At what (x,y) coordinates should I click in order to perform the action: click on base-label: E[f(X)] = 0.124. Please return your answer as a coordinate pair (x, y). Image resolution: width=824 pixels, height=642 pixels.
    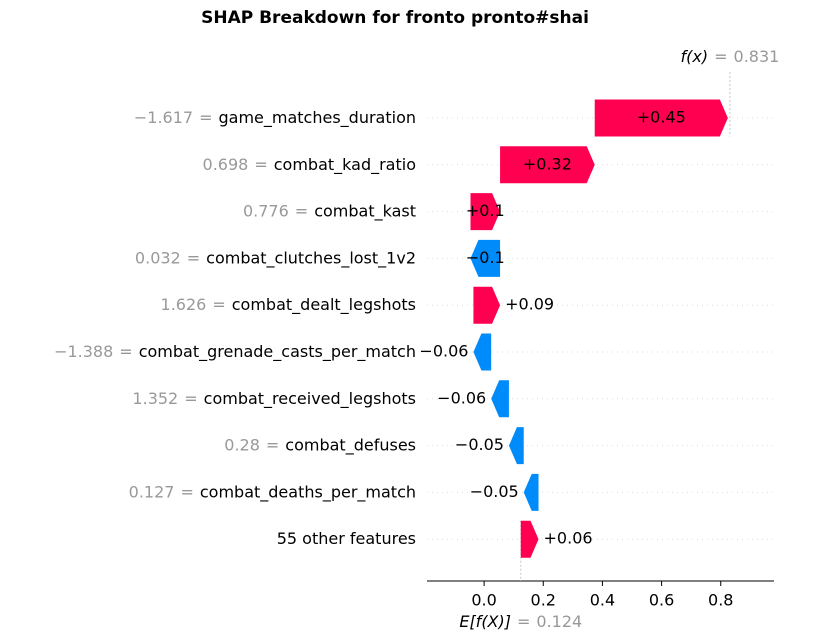
    Looking at the image, I should click on (520, 621).